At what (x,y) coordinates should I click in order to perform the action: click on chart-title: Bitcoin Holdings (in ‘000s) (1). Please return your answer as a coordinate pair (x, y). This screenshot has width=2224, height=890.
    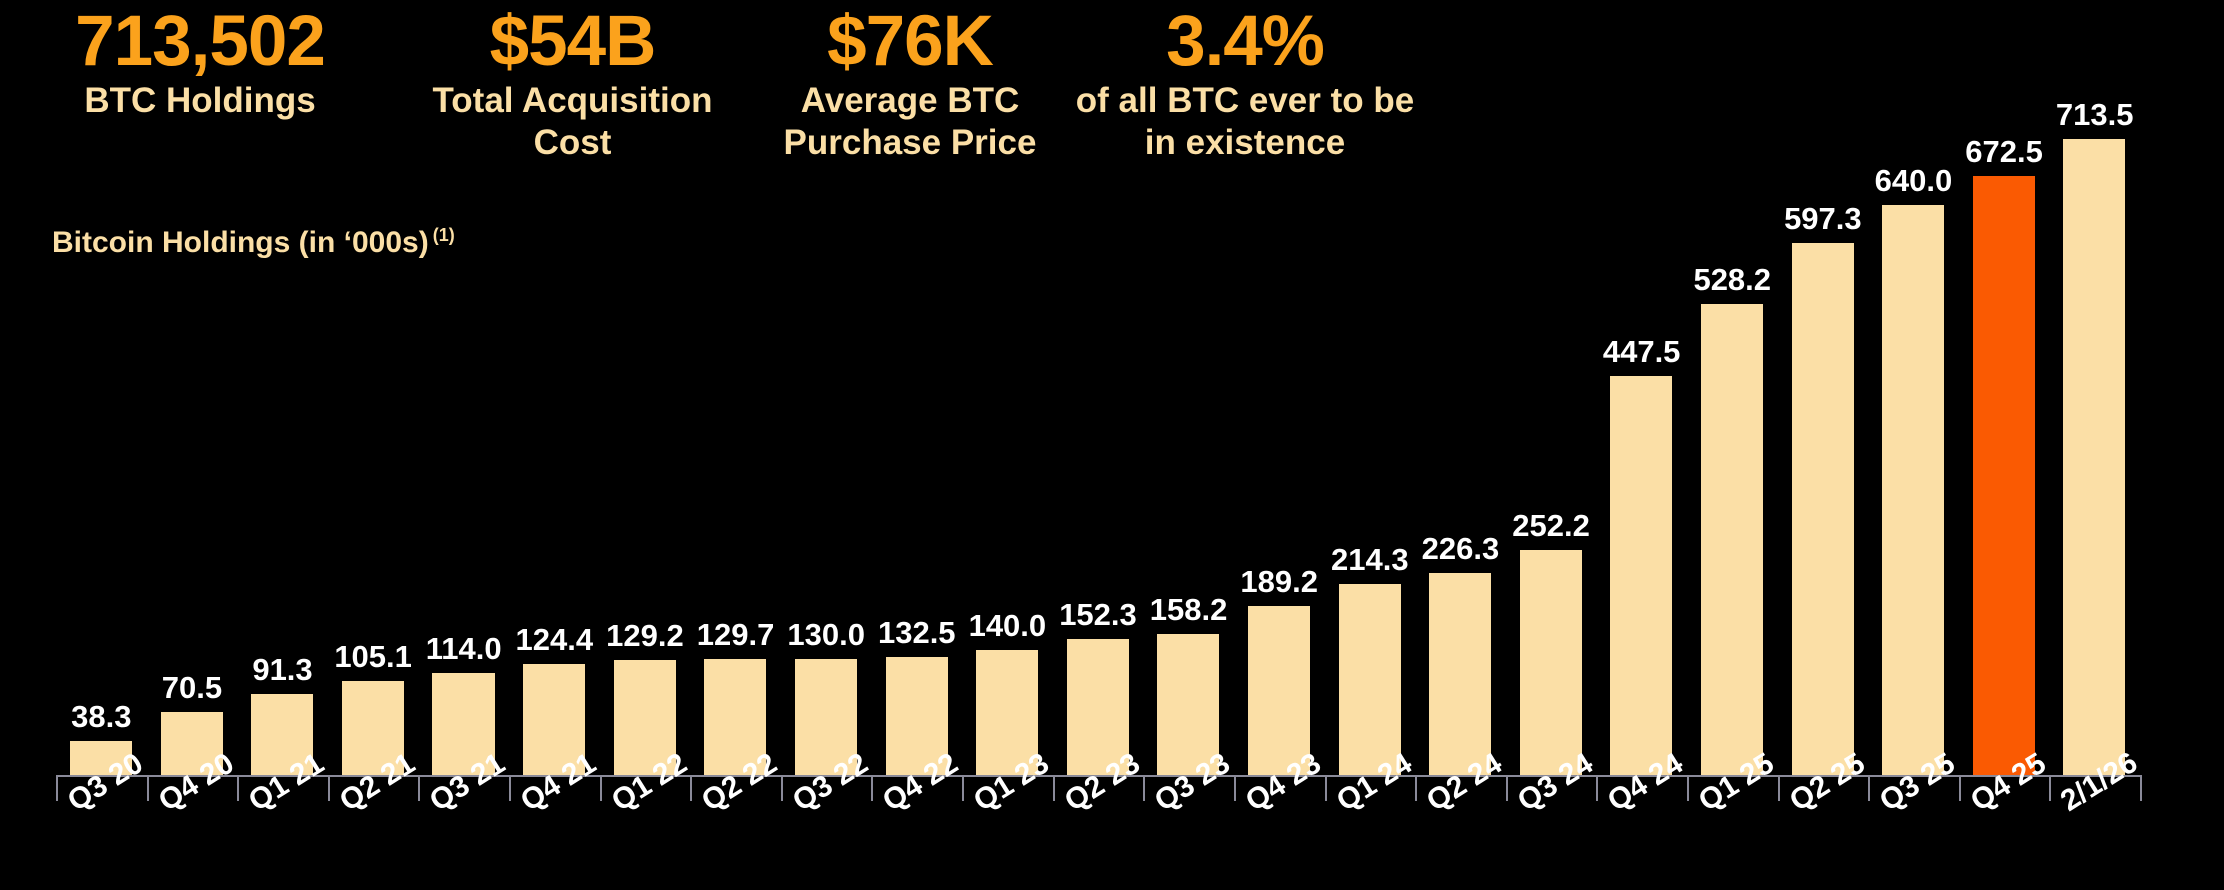
    Looking at the image, I should click on (253, 242).